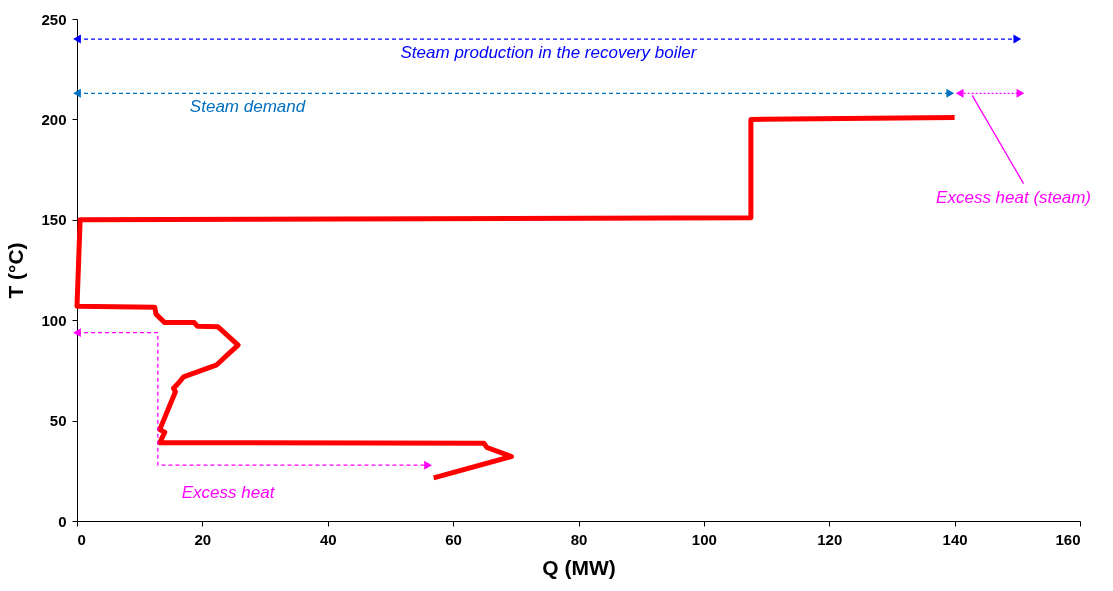 Image resolution: width=1113 pixels, height=591 pixels. What do you see at coordinates (54, 320) in the screenshot?
I see `y-tick-label: 100` at bounding box center [54, 320].